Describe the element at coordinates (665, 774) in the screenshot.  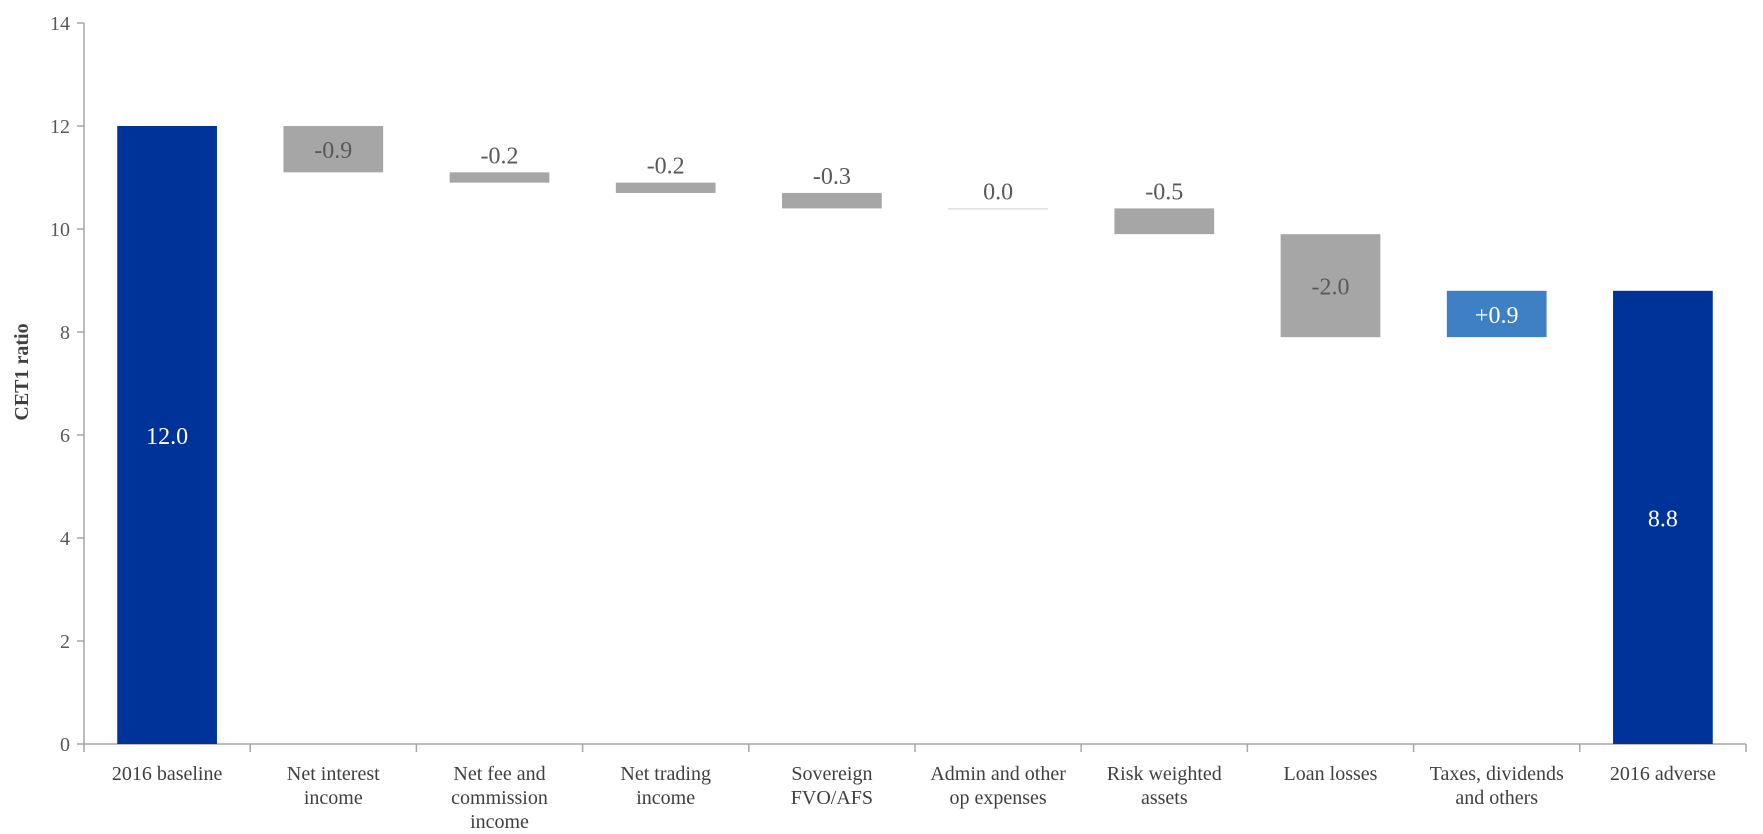
I see `category-label-line: Net trading` at that location.